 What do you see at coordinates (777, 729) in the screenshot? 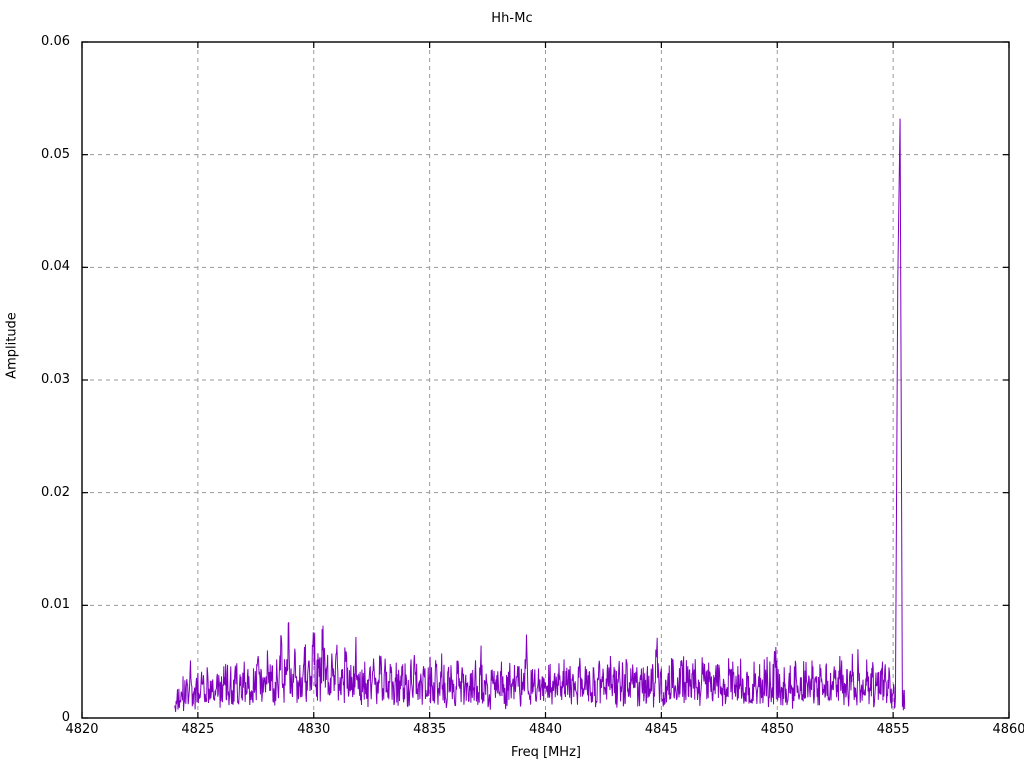
I see `x-tick-label: 4850` at bounding box center [777, 729].